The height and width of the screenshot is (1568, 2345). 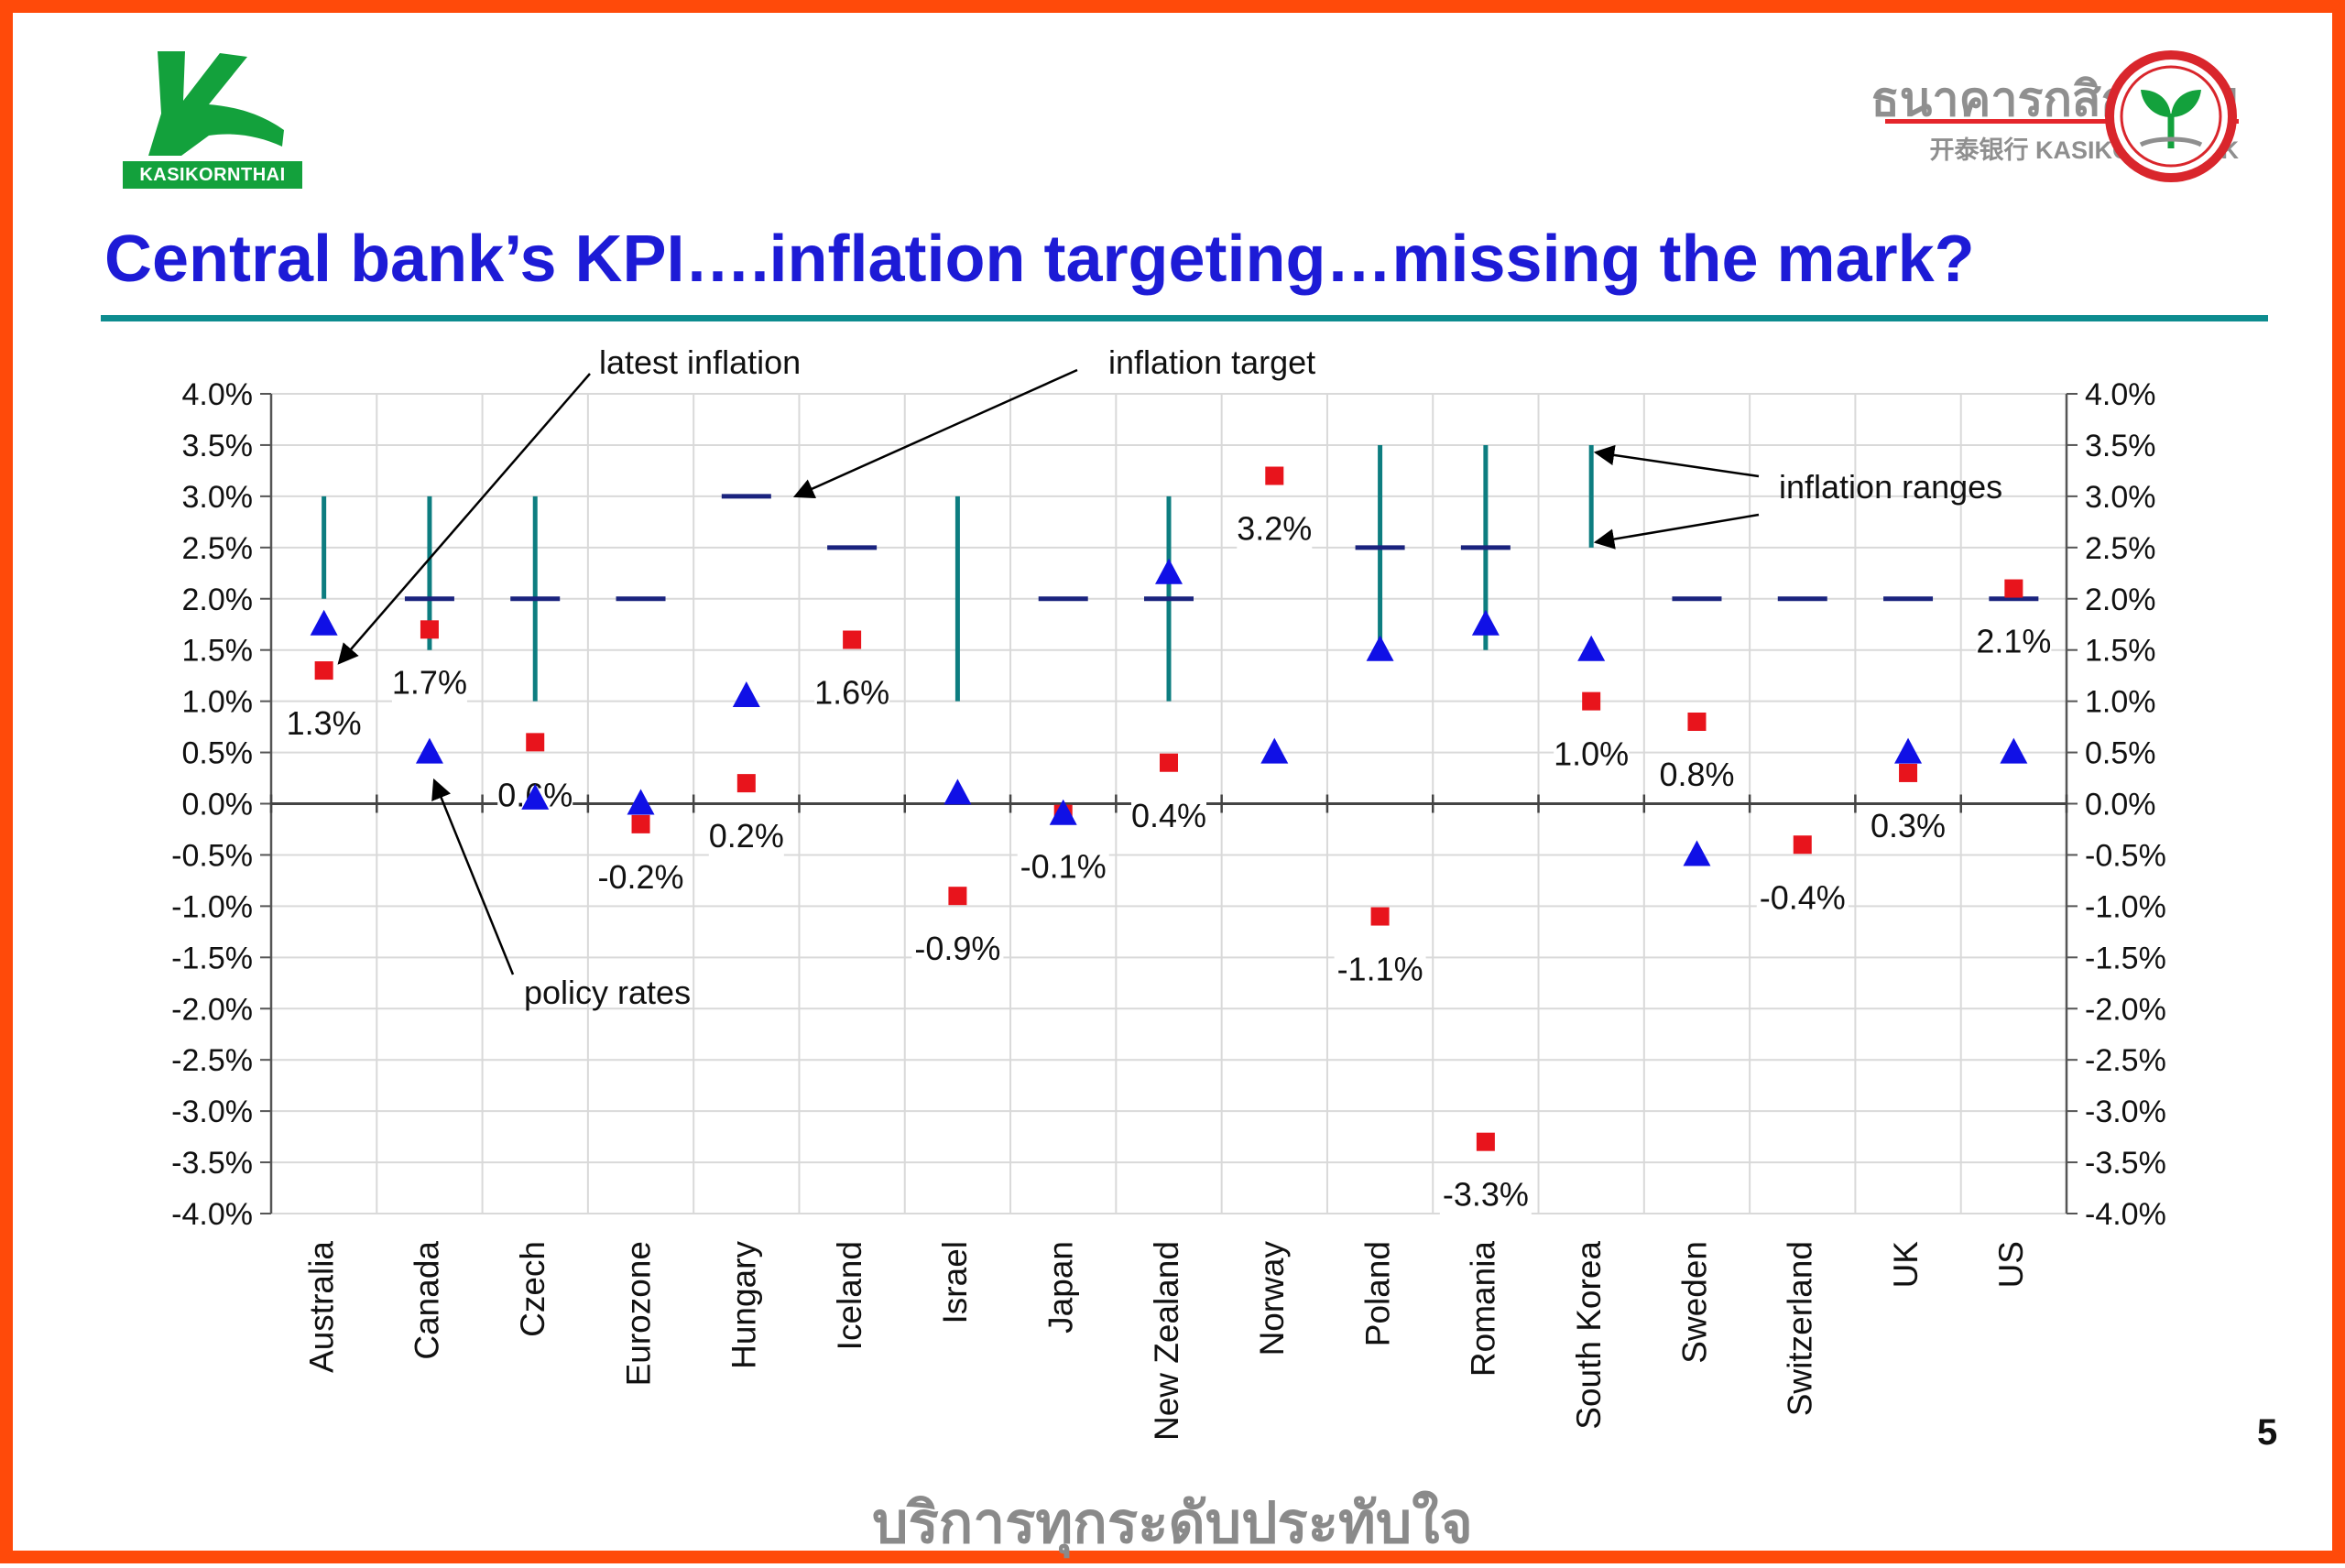 What do you see at coordinates (1184, 318) in the screenshot?
I see `title-rule` at bounding box center [1184, 318].